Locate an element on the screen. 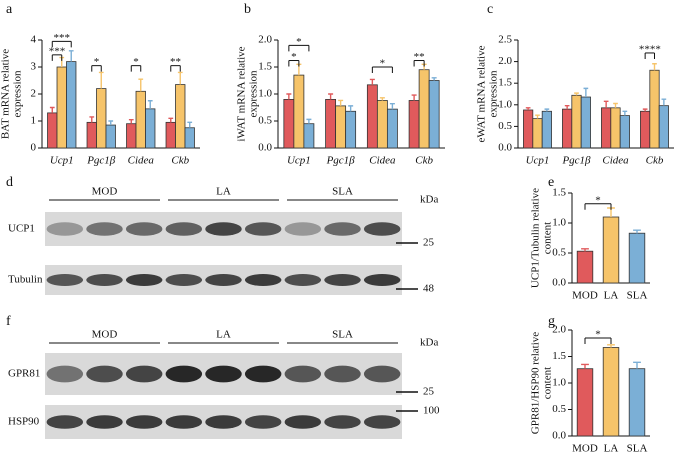 The height and width of the screenshot is (457, 680). x-tick-label: Ucp1 is located at coordinates (538, 161).